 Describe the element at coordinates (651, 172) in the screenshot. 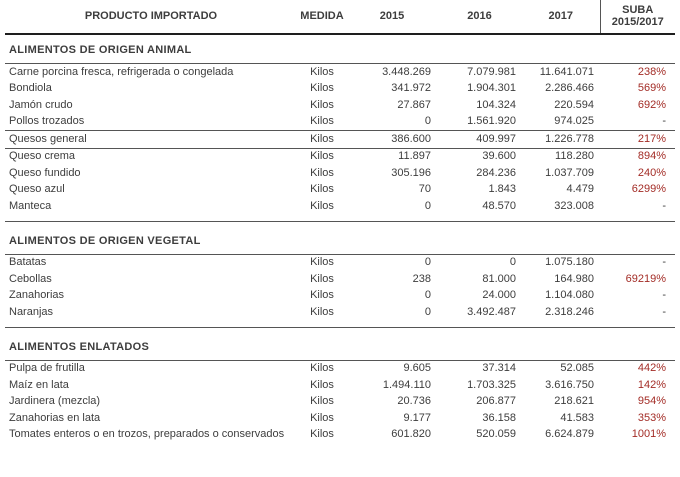

I see `suba-cell: 240%` at that location.